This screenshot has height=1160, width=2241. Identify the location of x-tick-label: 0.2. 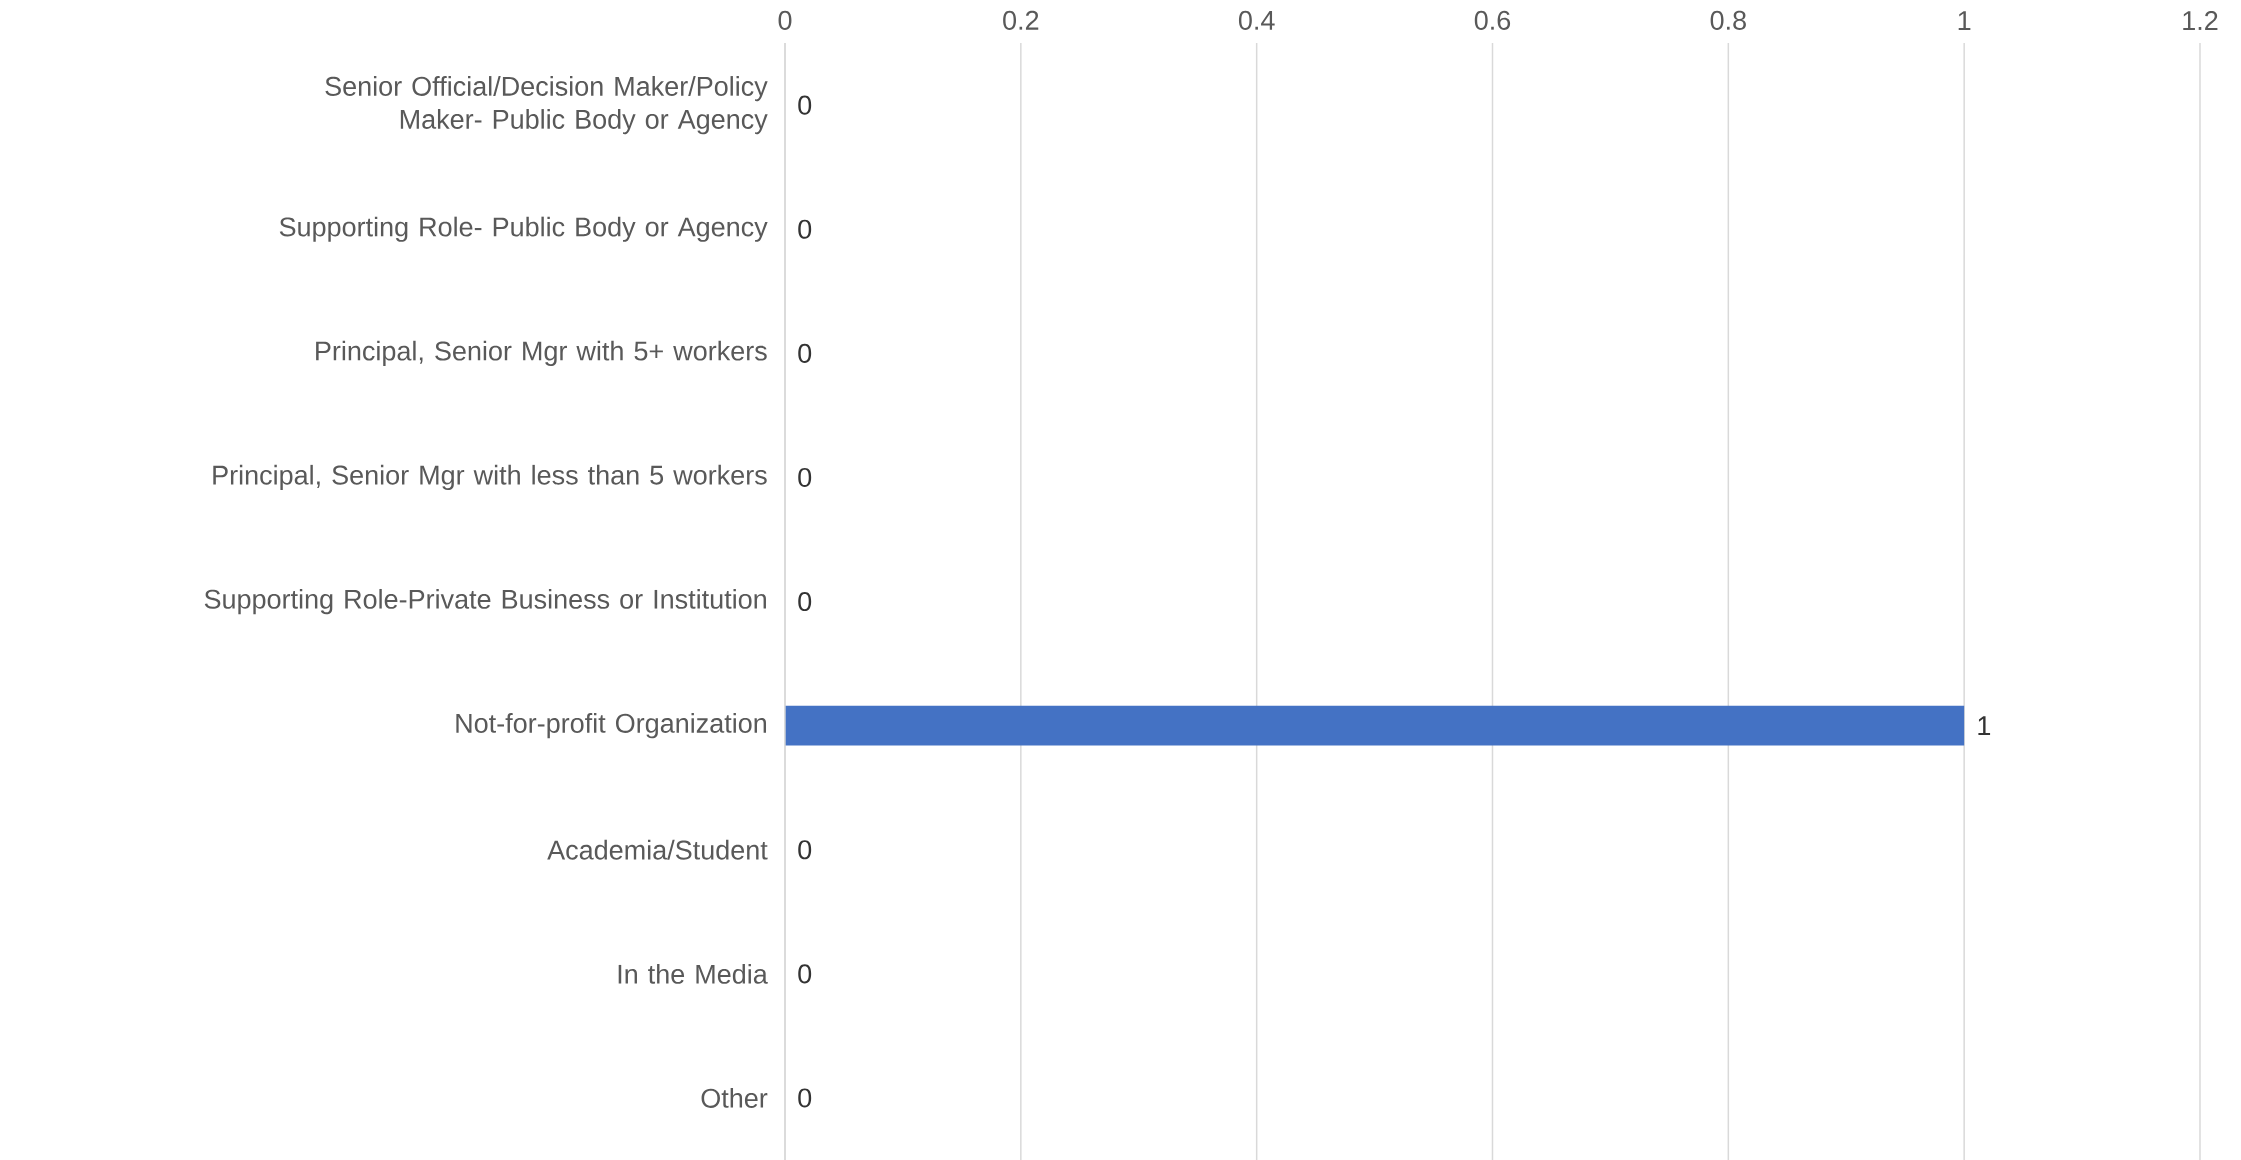
(1021, 20).